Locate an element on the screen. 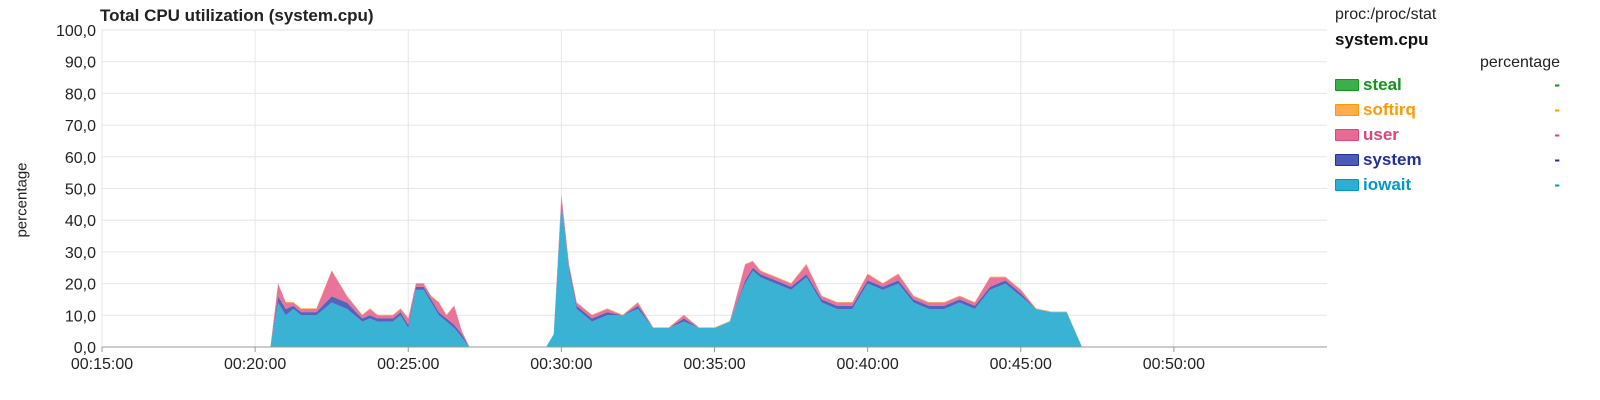 This screenshot has width=1600, height=400. legend-item-system: system - is located at coordinates (1447, 159).